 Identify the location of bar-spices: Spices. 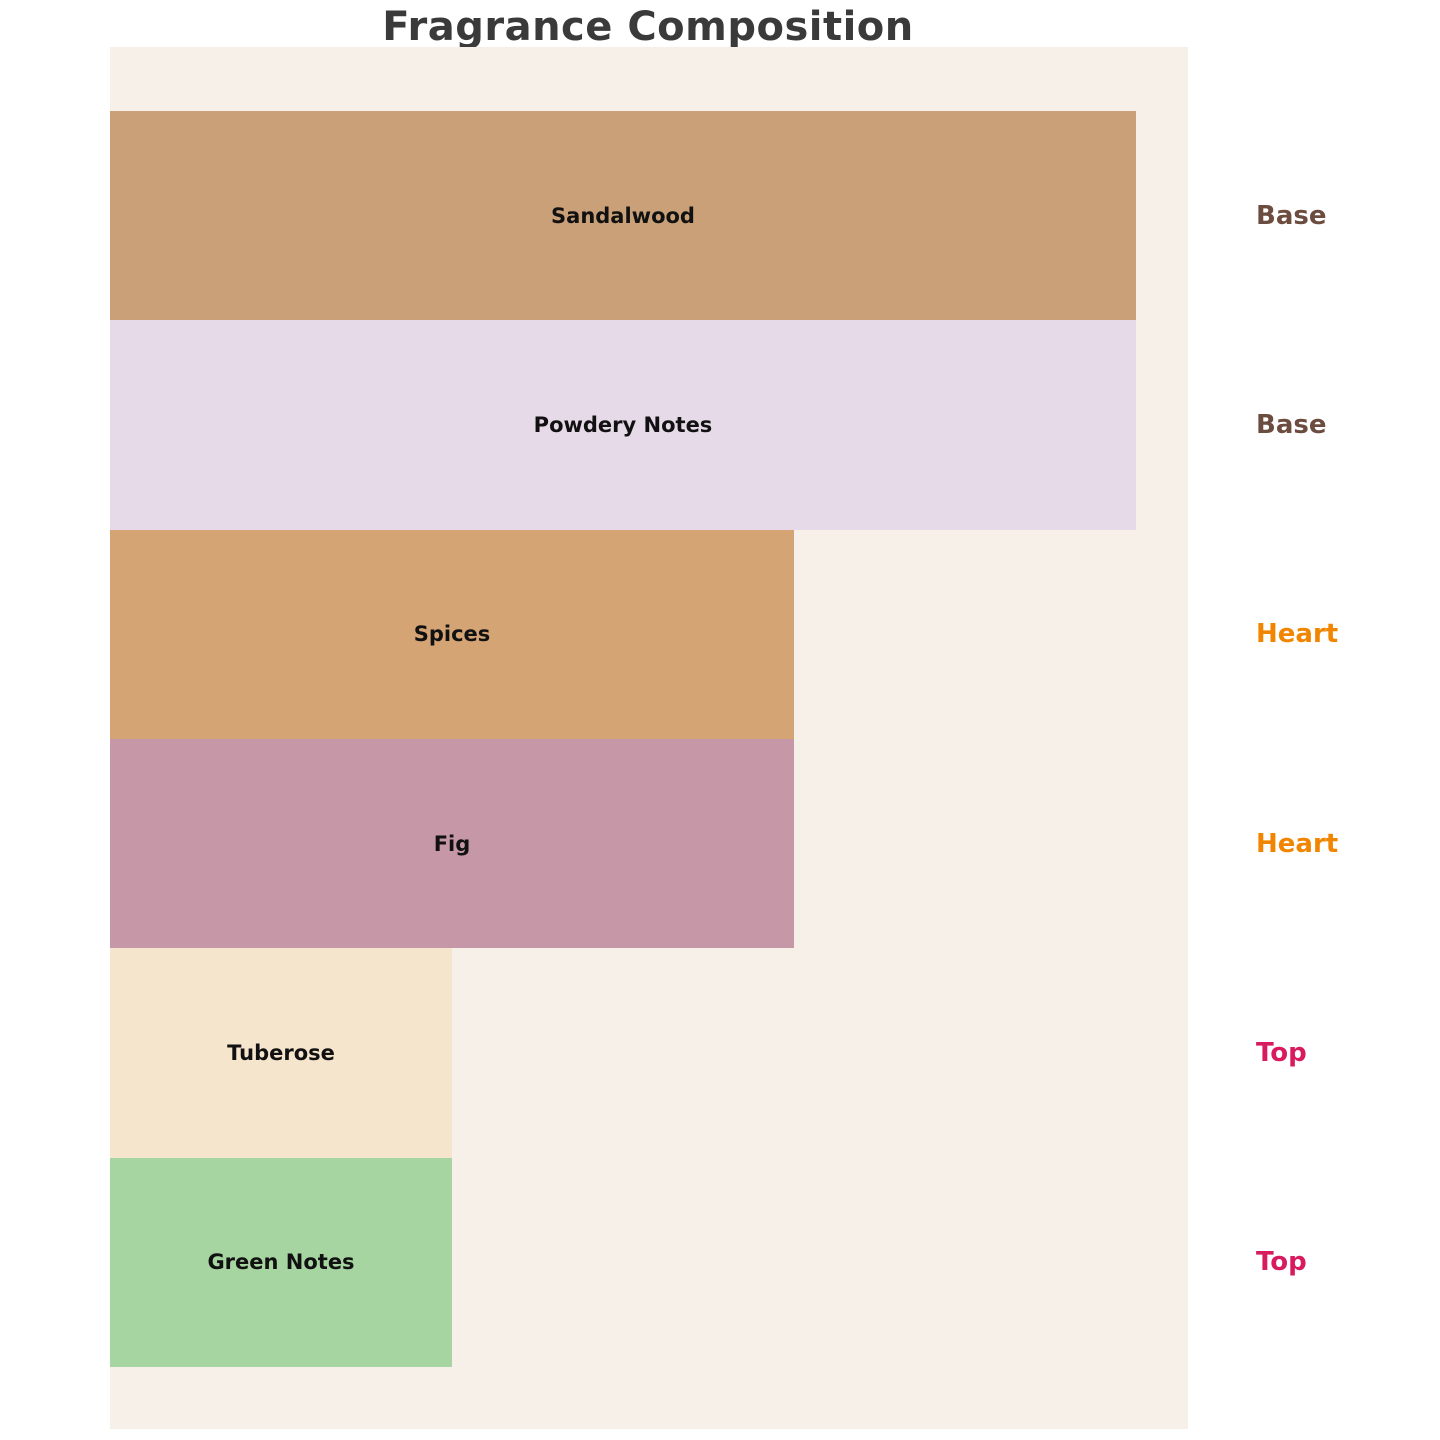
(452, 634).